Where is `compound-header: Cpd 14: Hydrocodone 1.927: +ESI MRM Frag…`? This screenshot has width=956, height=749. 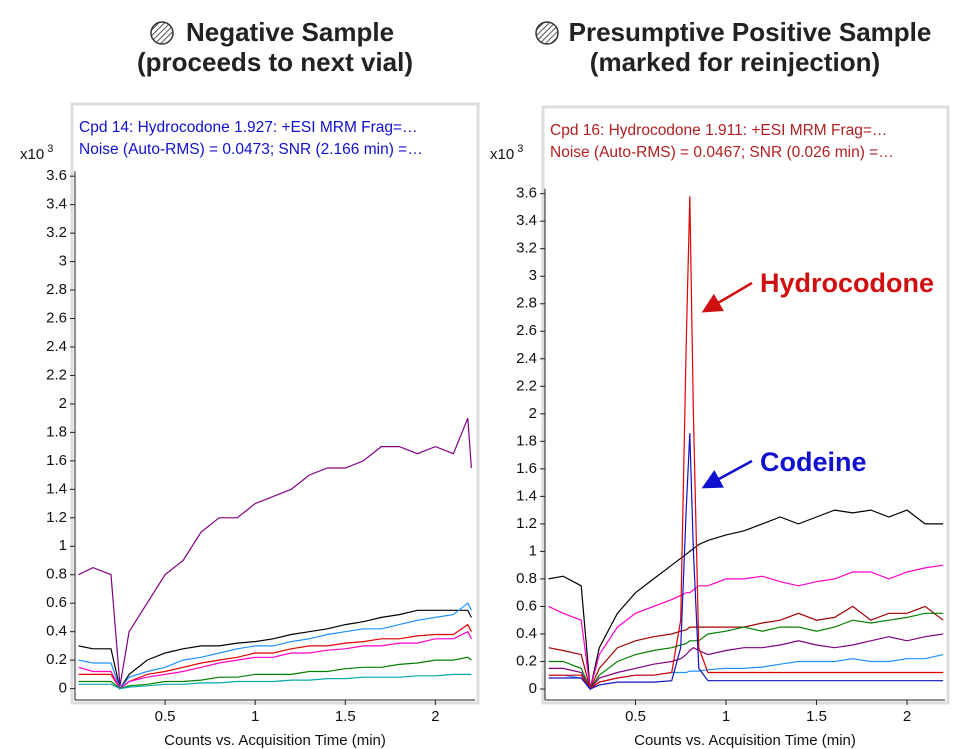
compound-header: Cpd 14: Hydrocodone 1.927: +ESI MRM Frag… is located at coordinates (248, 127).